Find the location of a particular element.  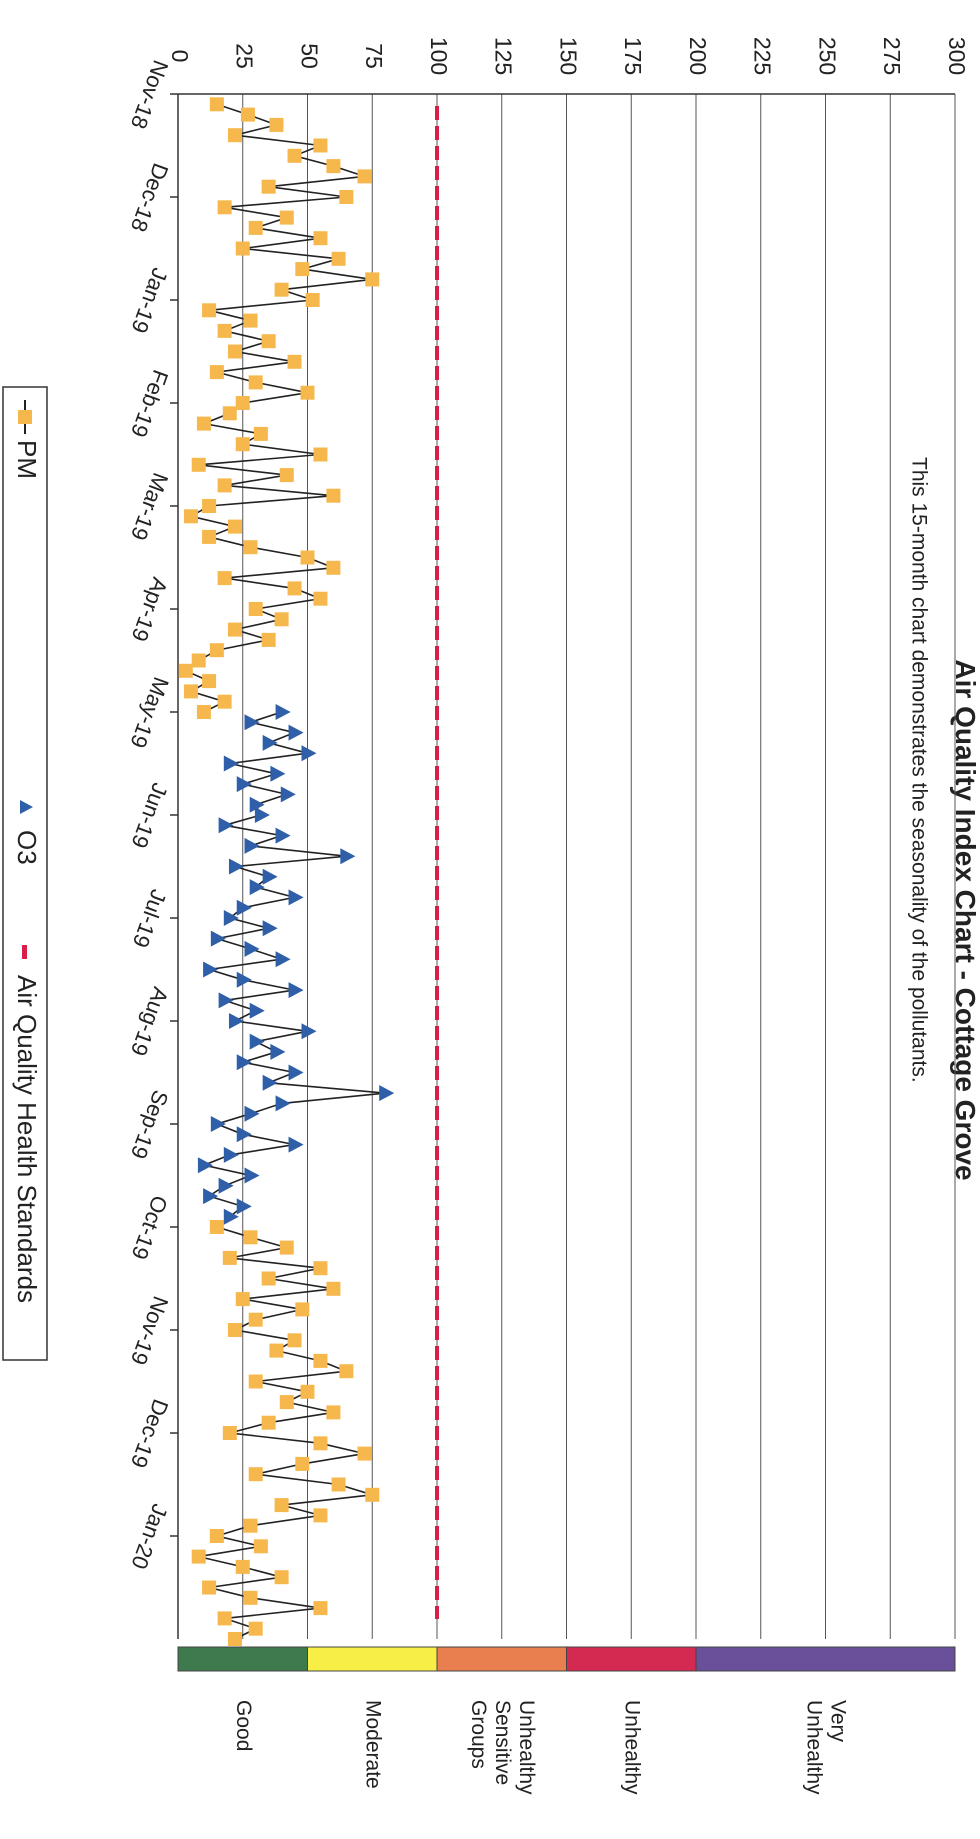

legend-label: O3 is located at coordinates (27, 847).